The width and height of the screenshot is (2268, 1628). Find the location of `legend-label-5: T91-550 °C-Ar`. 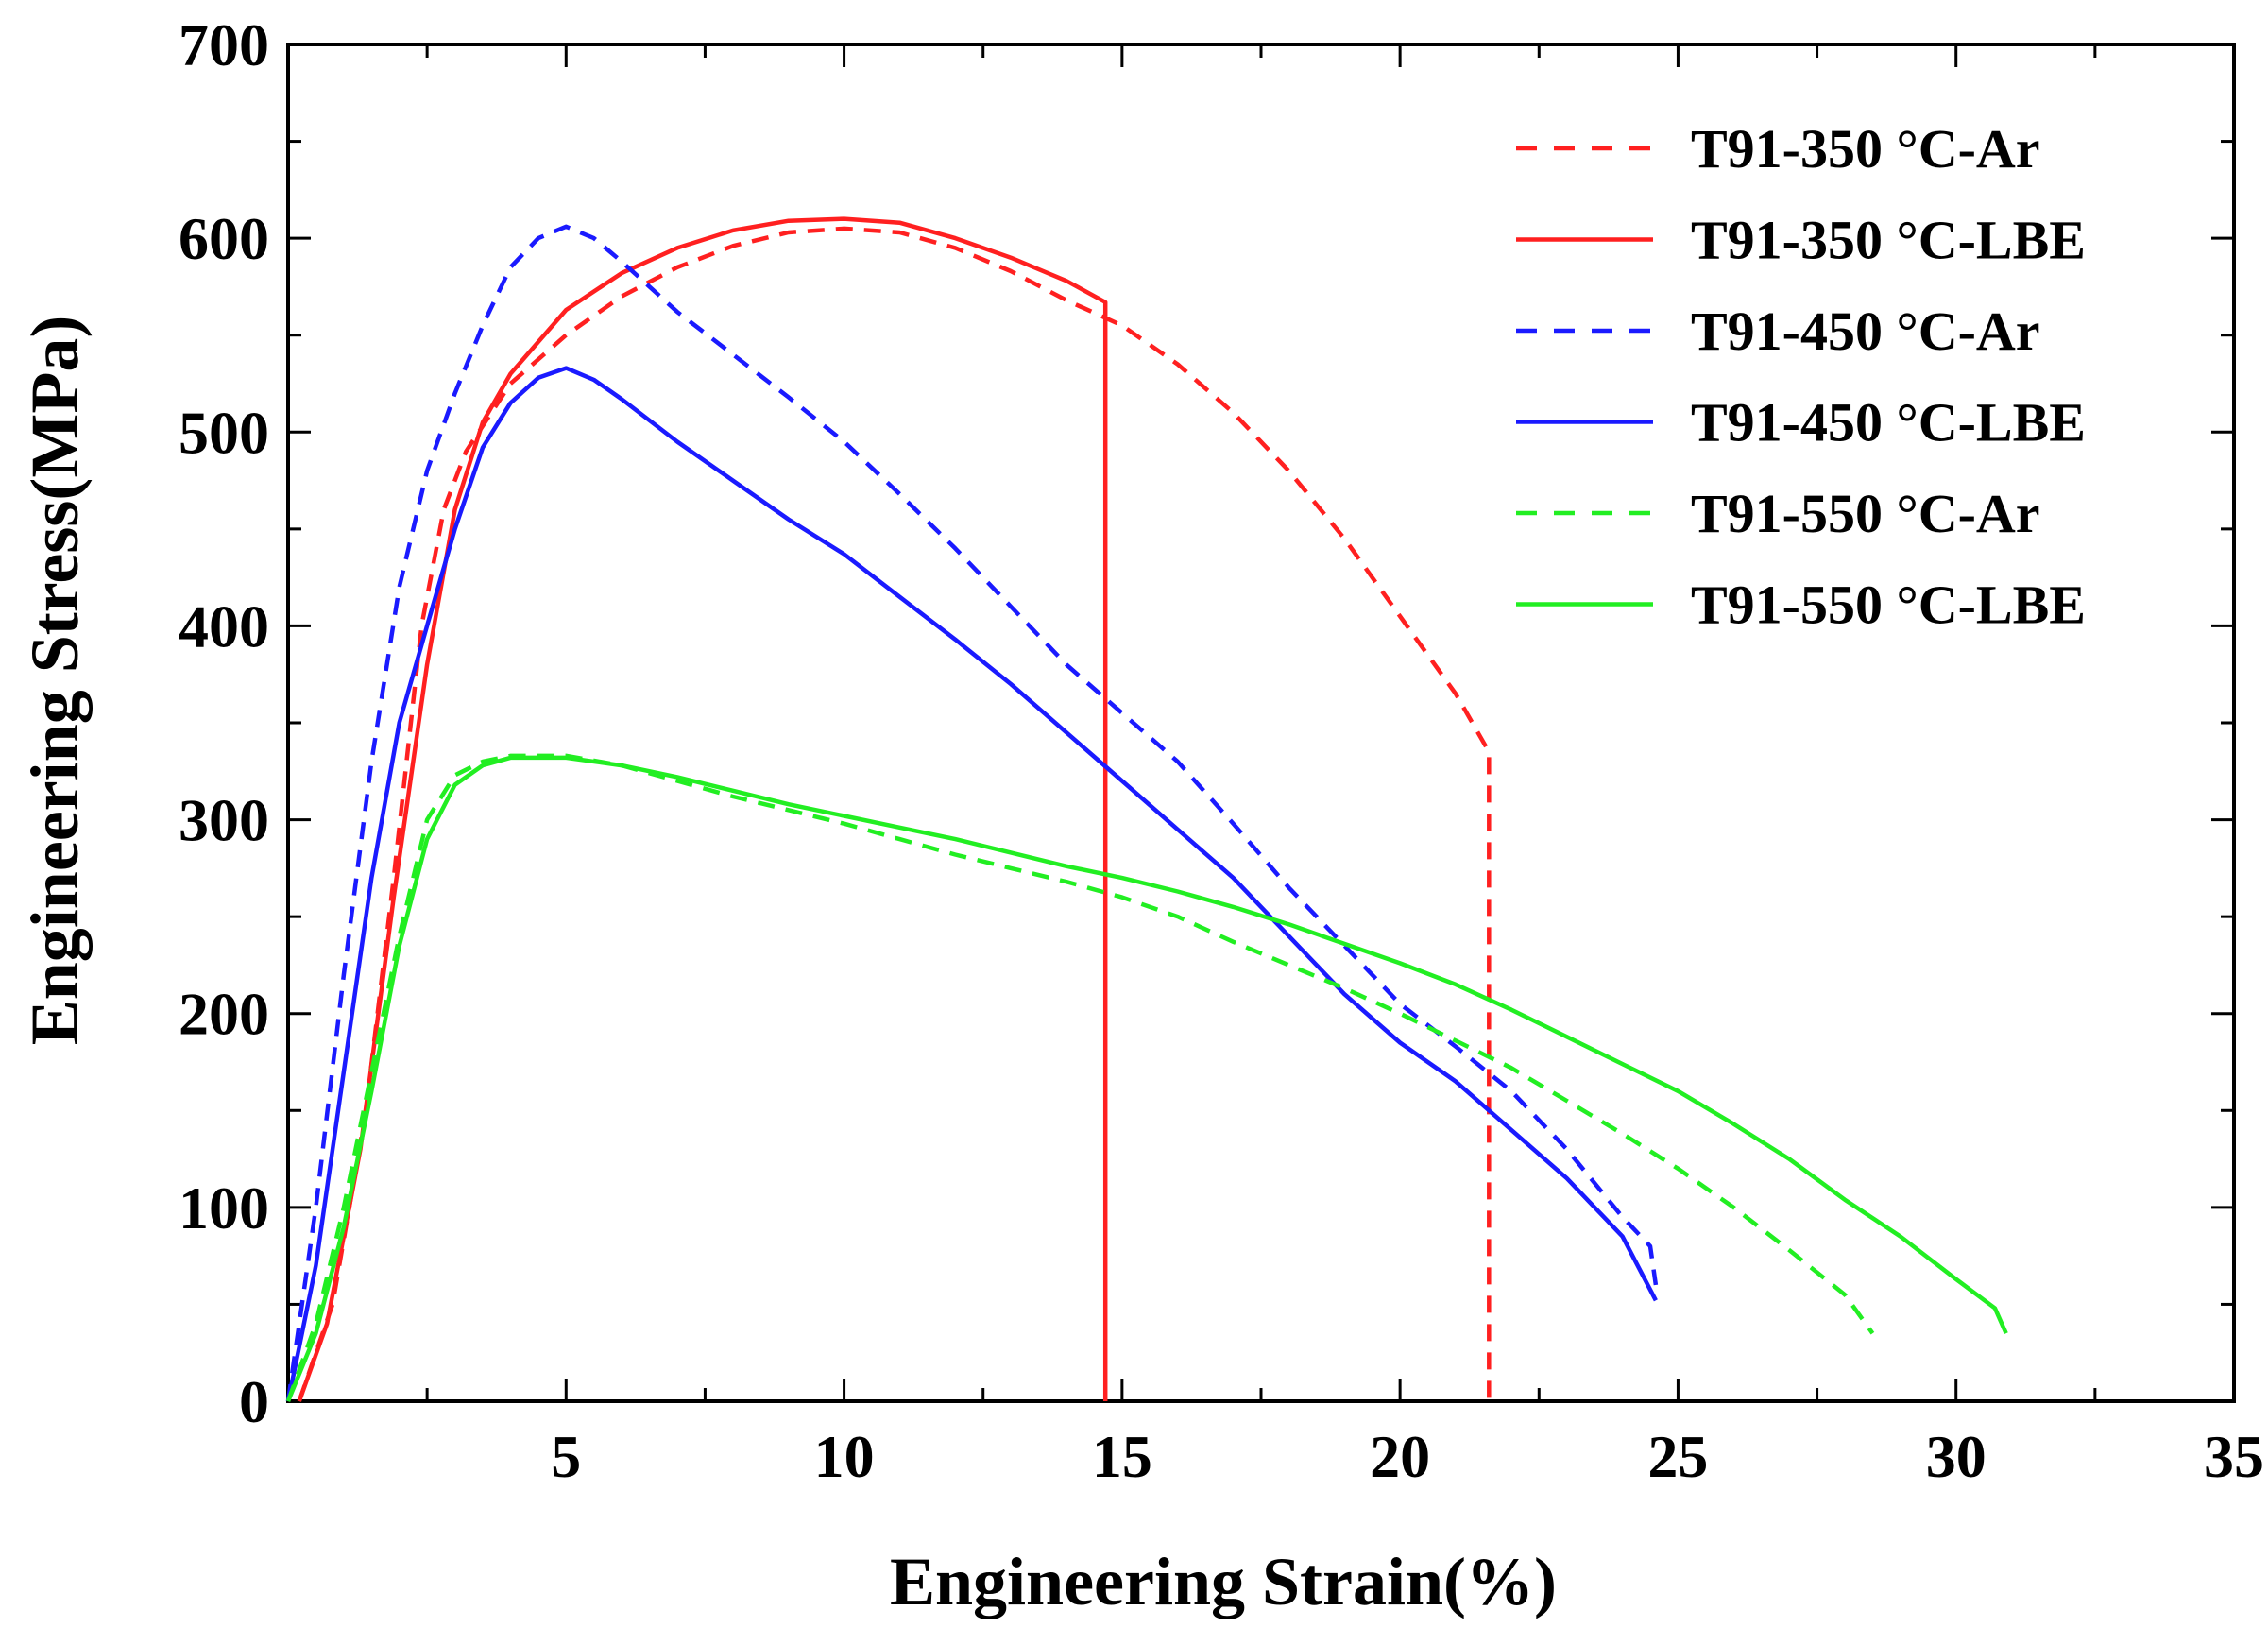

legend-label-5: T91-550 °C-Ar is located at coordinates (1865, 513).